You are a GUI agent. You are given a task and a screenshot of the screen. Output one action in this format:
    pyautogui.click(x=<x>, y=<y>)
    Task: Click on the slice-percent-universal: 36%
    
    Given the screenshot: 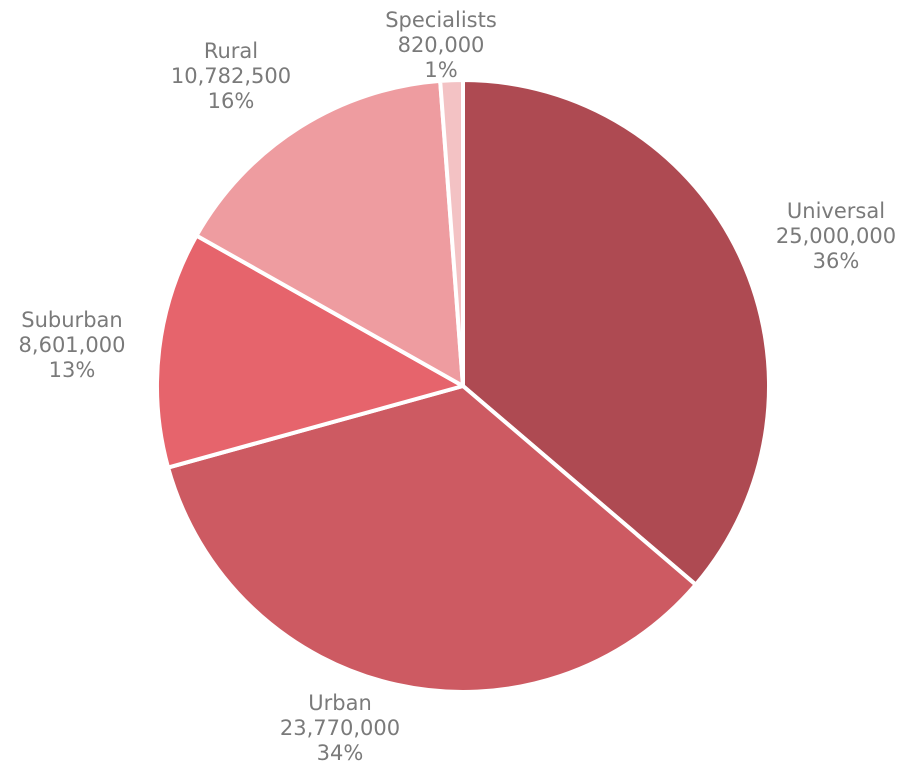 What is the action you would take?
    pyautogui.click(x=836, y=261)
    